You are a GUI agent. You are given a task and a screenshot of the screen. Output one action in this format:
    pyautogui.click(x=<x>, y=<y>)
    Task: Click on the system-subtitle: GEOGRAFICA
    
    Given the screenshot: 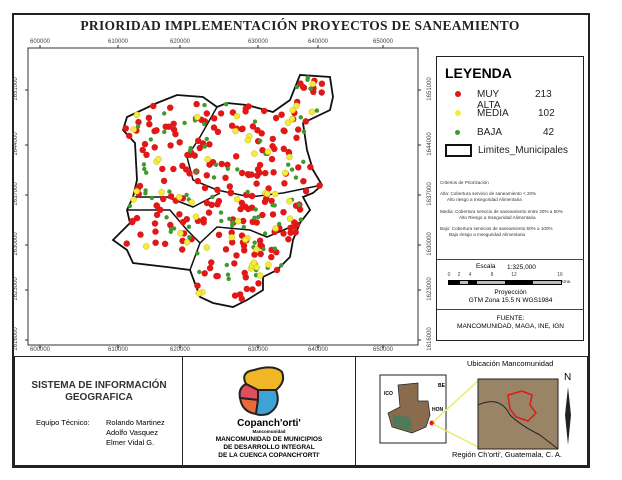 What is the action you would take?
    pyautogui.click(x=99, y=397)
    